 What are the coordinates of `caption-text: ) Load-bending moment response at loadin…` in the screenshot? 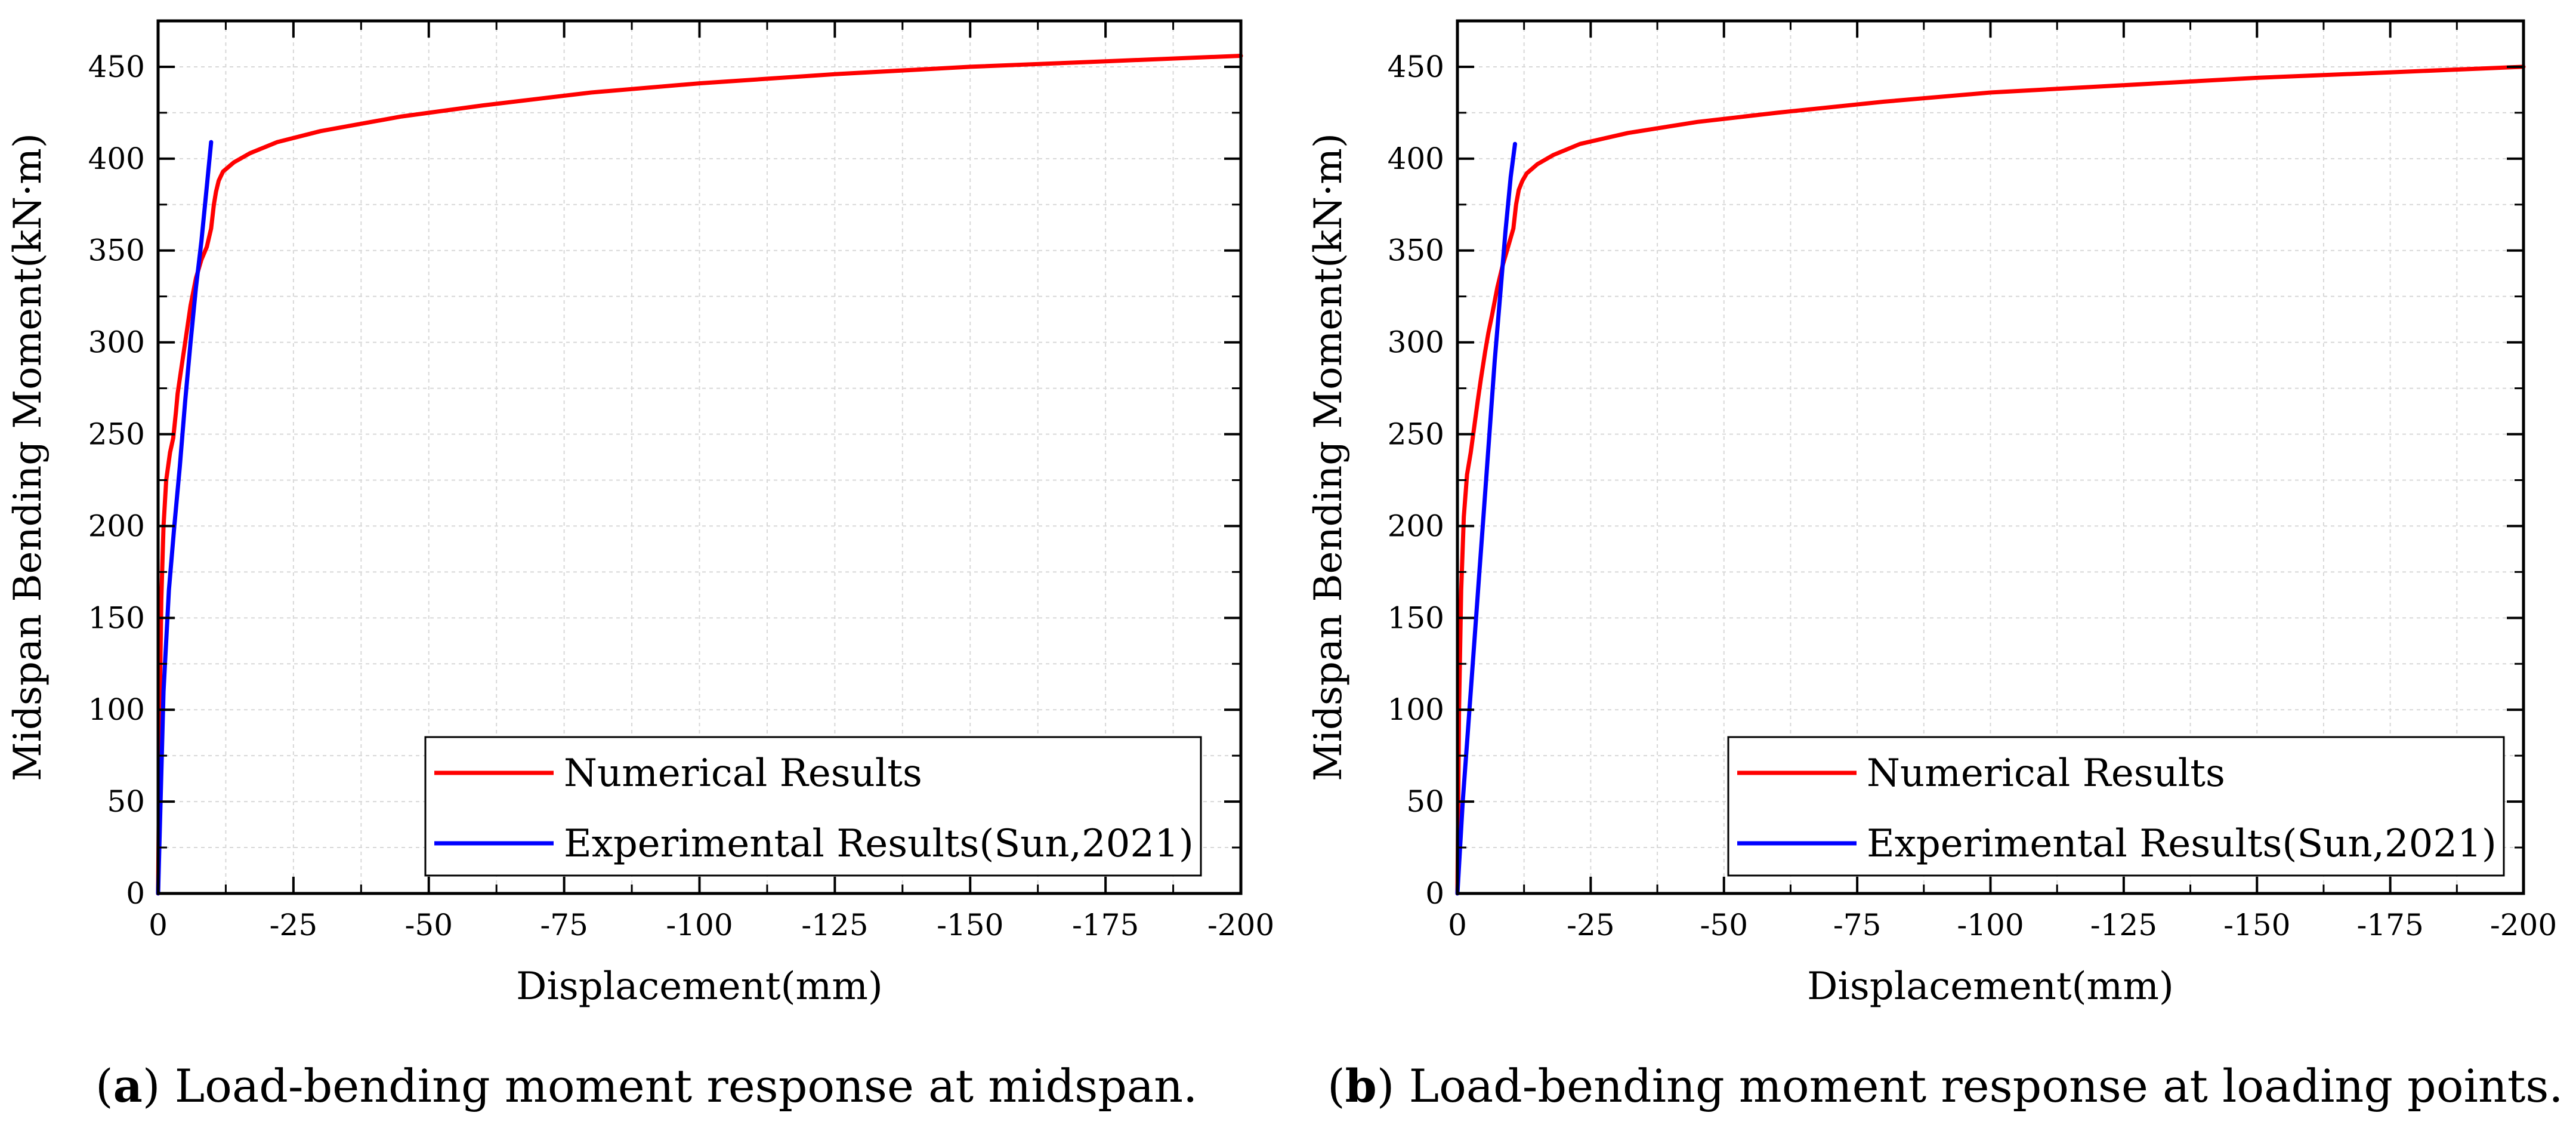 It's located at (1969, 1085).